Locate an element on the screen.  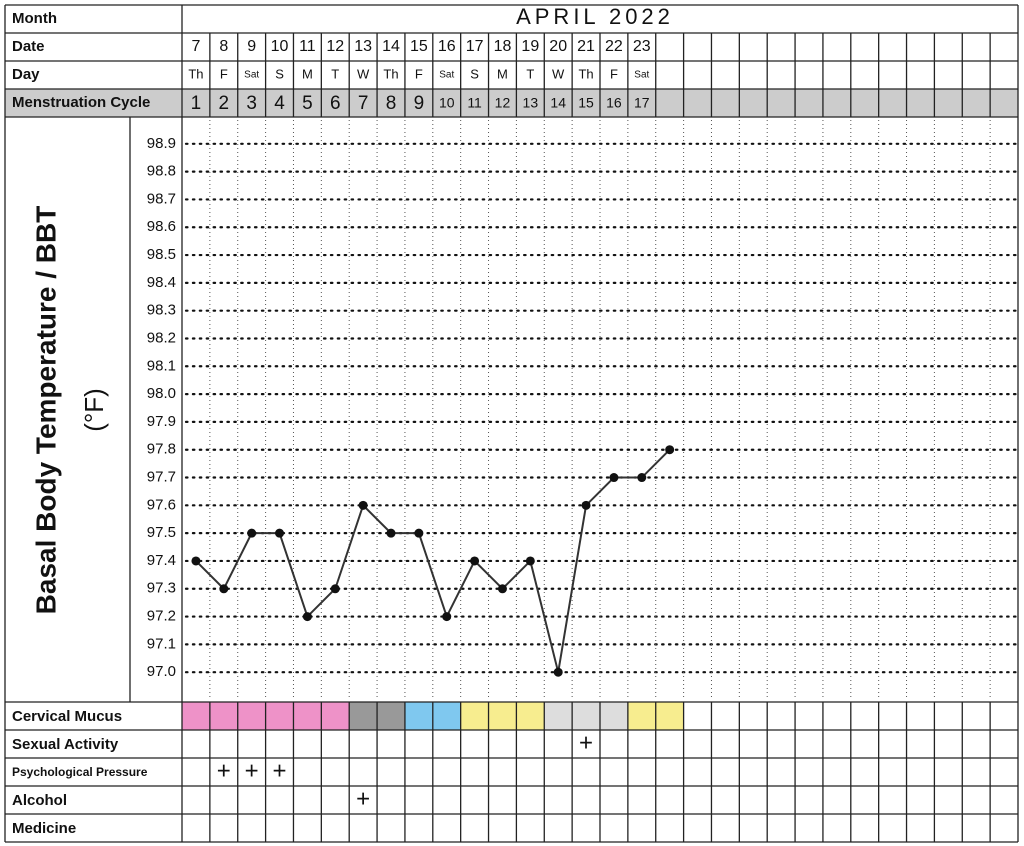
date-label: 23 is located at coordinates (642, 46).